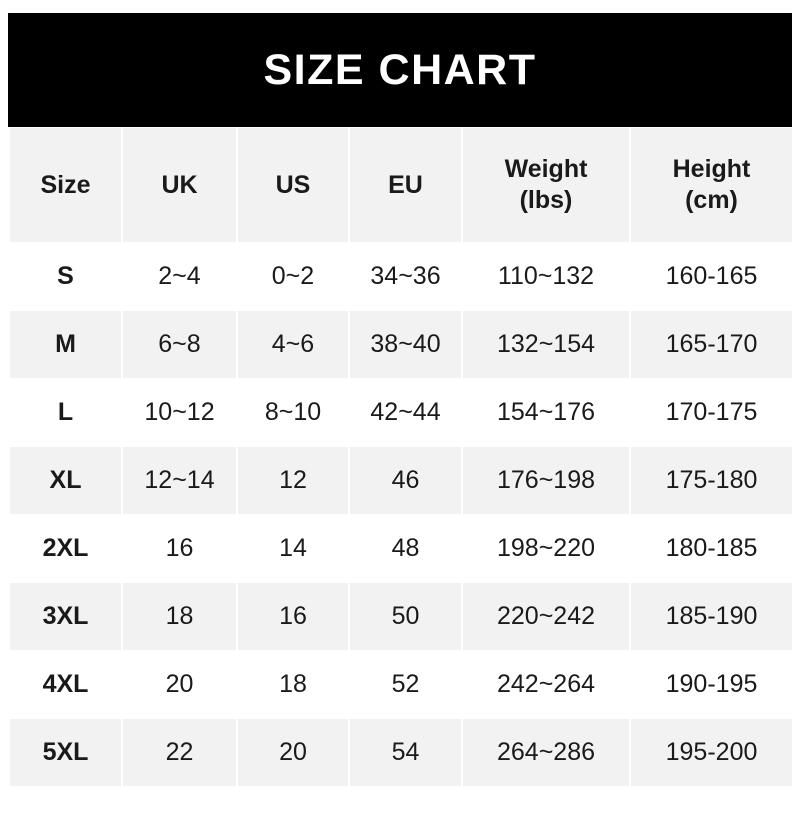 This screenshot has height=813, width=800. Describe the element at coordinates (179, 412) in the screenshot. I see `cell-uk: 10~12` at that location.